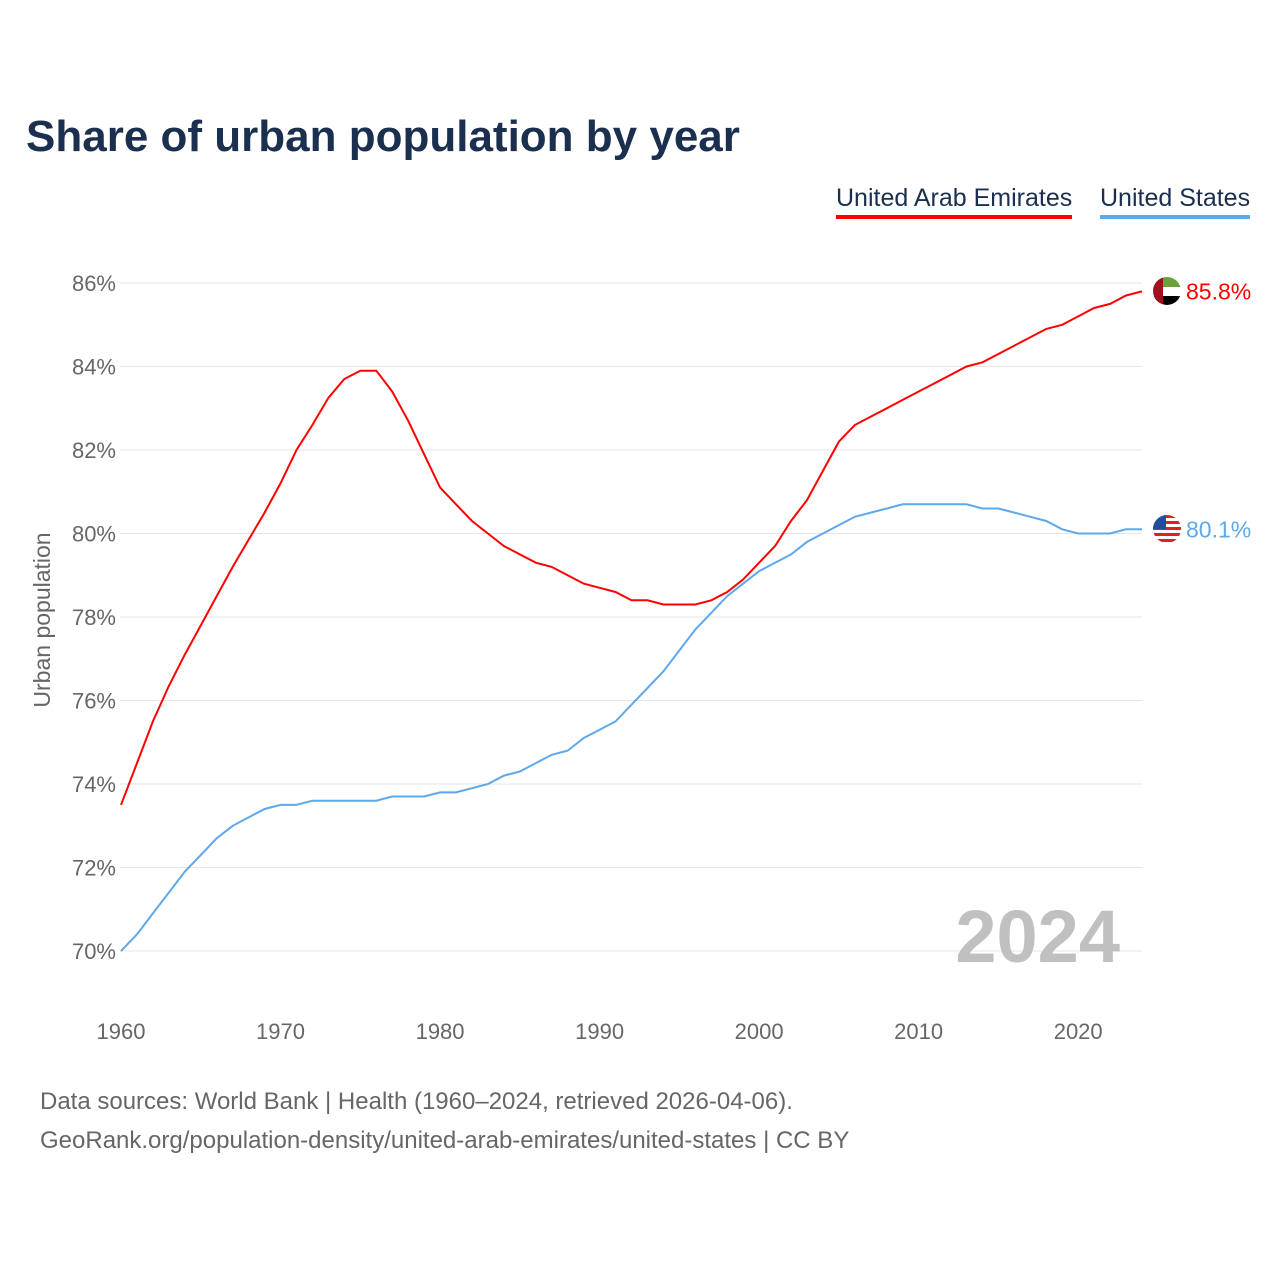  I want to click on x-tick-label: 2010, so click(918, 1031).